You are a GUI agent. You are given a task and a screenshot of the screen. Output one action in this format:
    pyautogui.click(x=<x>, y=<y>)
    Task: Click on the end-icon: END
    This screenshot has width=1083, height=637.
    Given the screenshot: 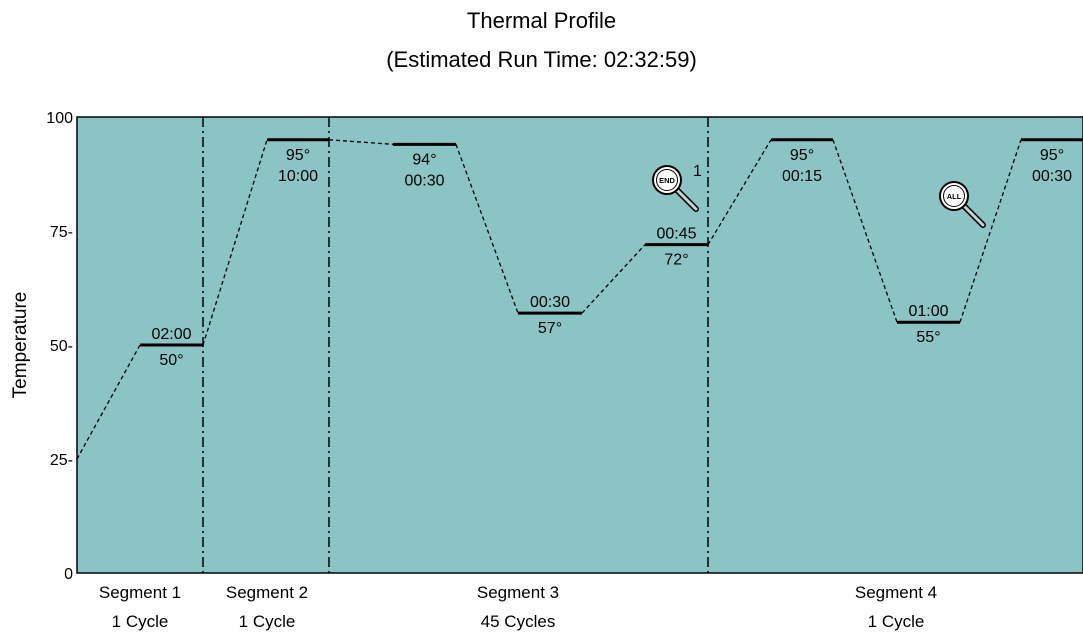 What is the action you would take?
    pyautogui.click(x=675, y=188)
    